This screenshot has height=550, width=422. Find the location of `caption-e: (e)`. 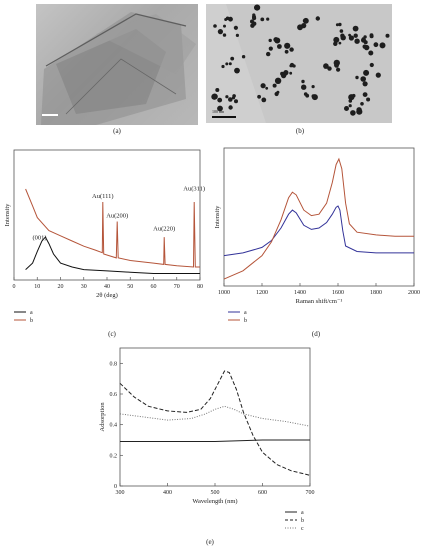

caption-e: (e) is located at coordinates (210, 542).